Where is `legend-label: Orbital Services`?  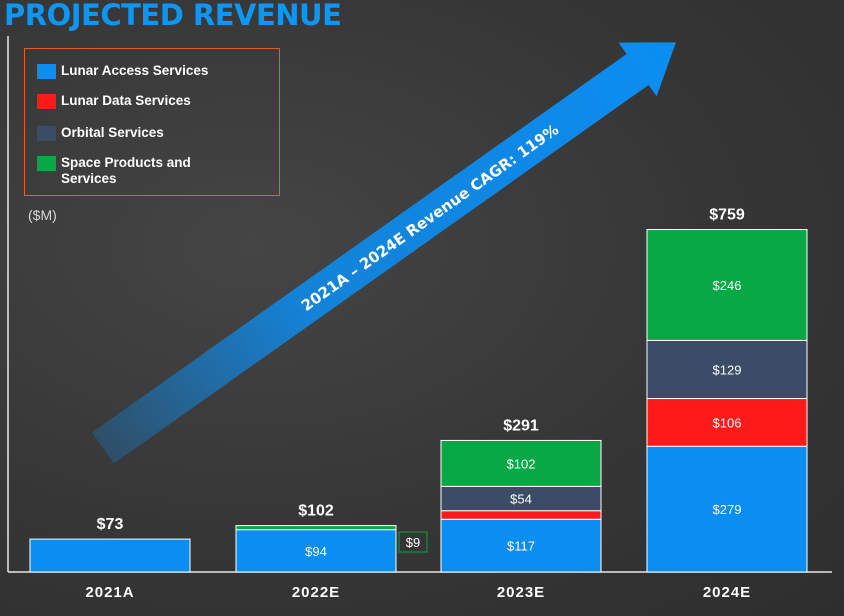
legend-label: Orbital Services is located at coordinates (112, 132).